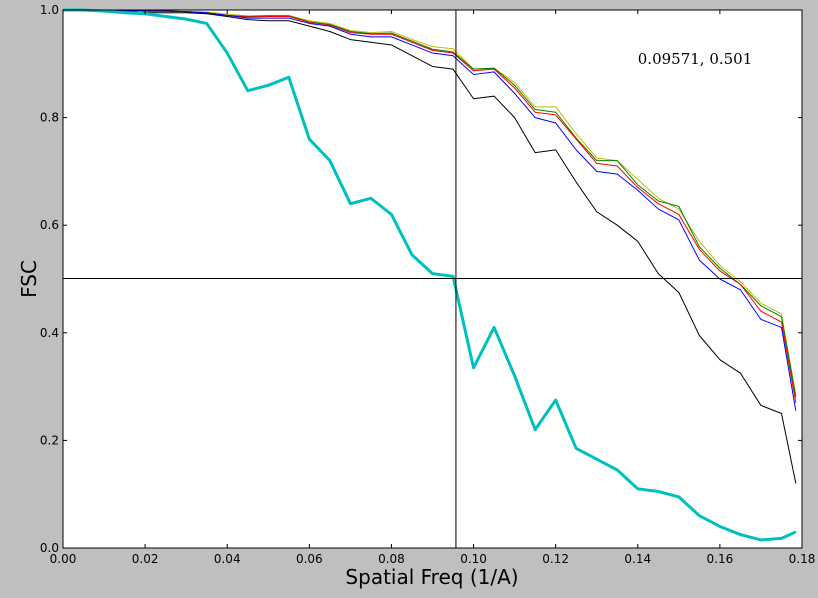  I want to click on x-tick-label: 0.18, so click(802, 559).